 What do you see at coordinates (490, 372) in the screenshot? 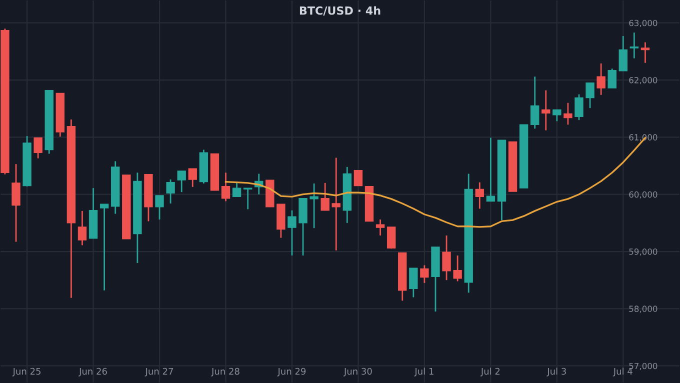
I see `x-tick-label: Jul 2` at bounding box center [490, 372].